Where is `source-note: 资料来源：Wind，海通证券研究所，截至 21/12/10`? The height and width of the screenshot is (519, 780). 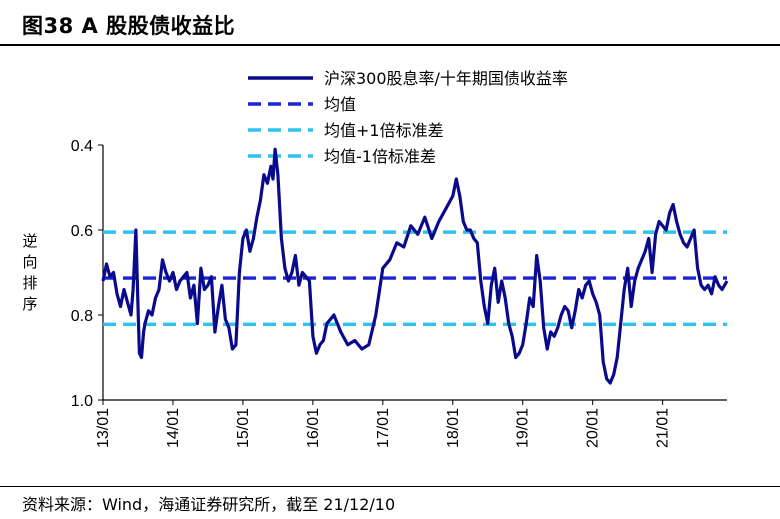 source-note: 资料来源：Wind，海通证券研究所，截至 21/12/10 is located at coordinates (209, 504).